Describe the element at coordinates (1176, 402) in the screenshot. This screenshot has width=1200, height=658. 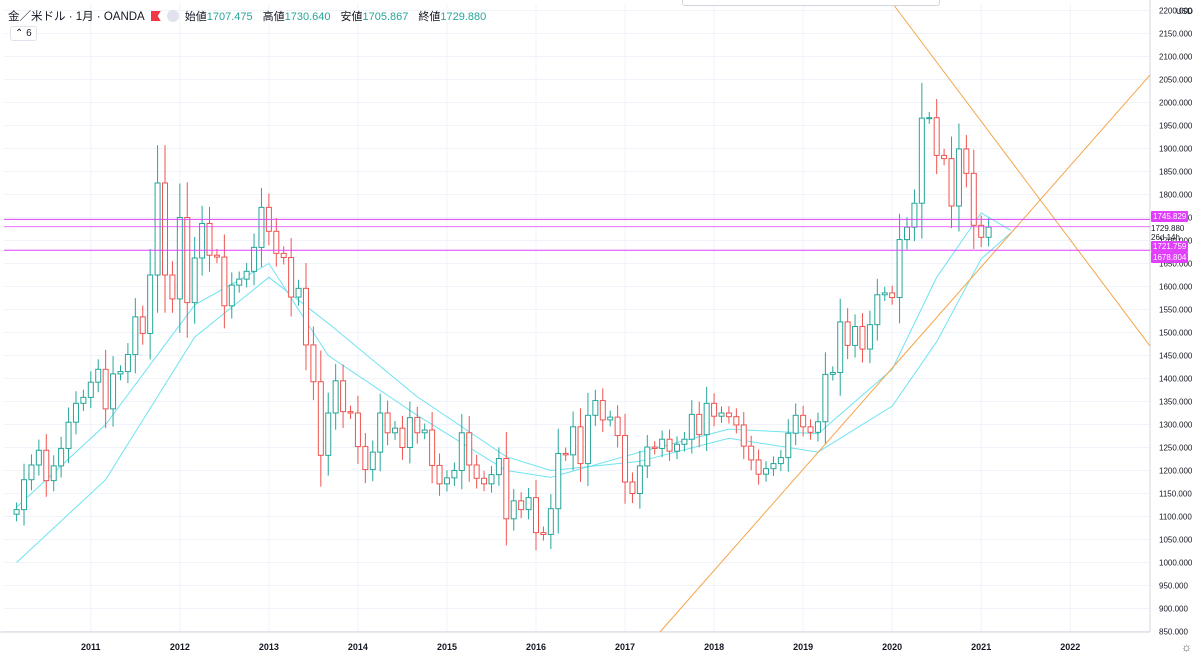
I see `price-tick-label: 1350.000` at that location.